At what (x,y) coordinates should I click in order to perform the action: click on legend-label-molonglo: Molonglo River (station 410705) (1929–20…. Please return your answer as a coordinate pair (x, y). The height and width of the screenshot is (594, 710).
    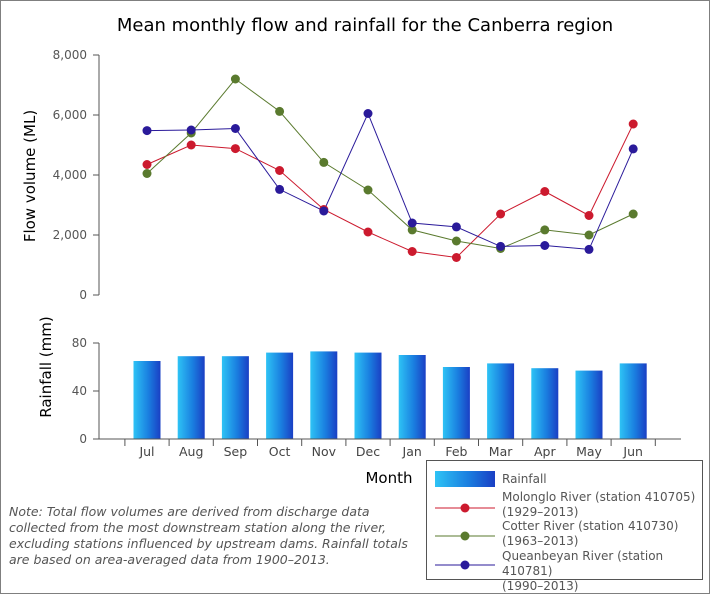
    Looking at the image, I should click on (598, 505).